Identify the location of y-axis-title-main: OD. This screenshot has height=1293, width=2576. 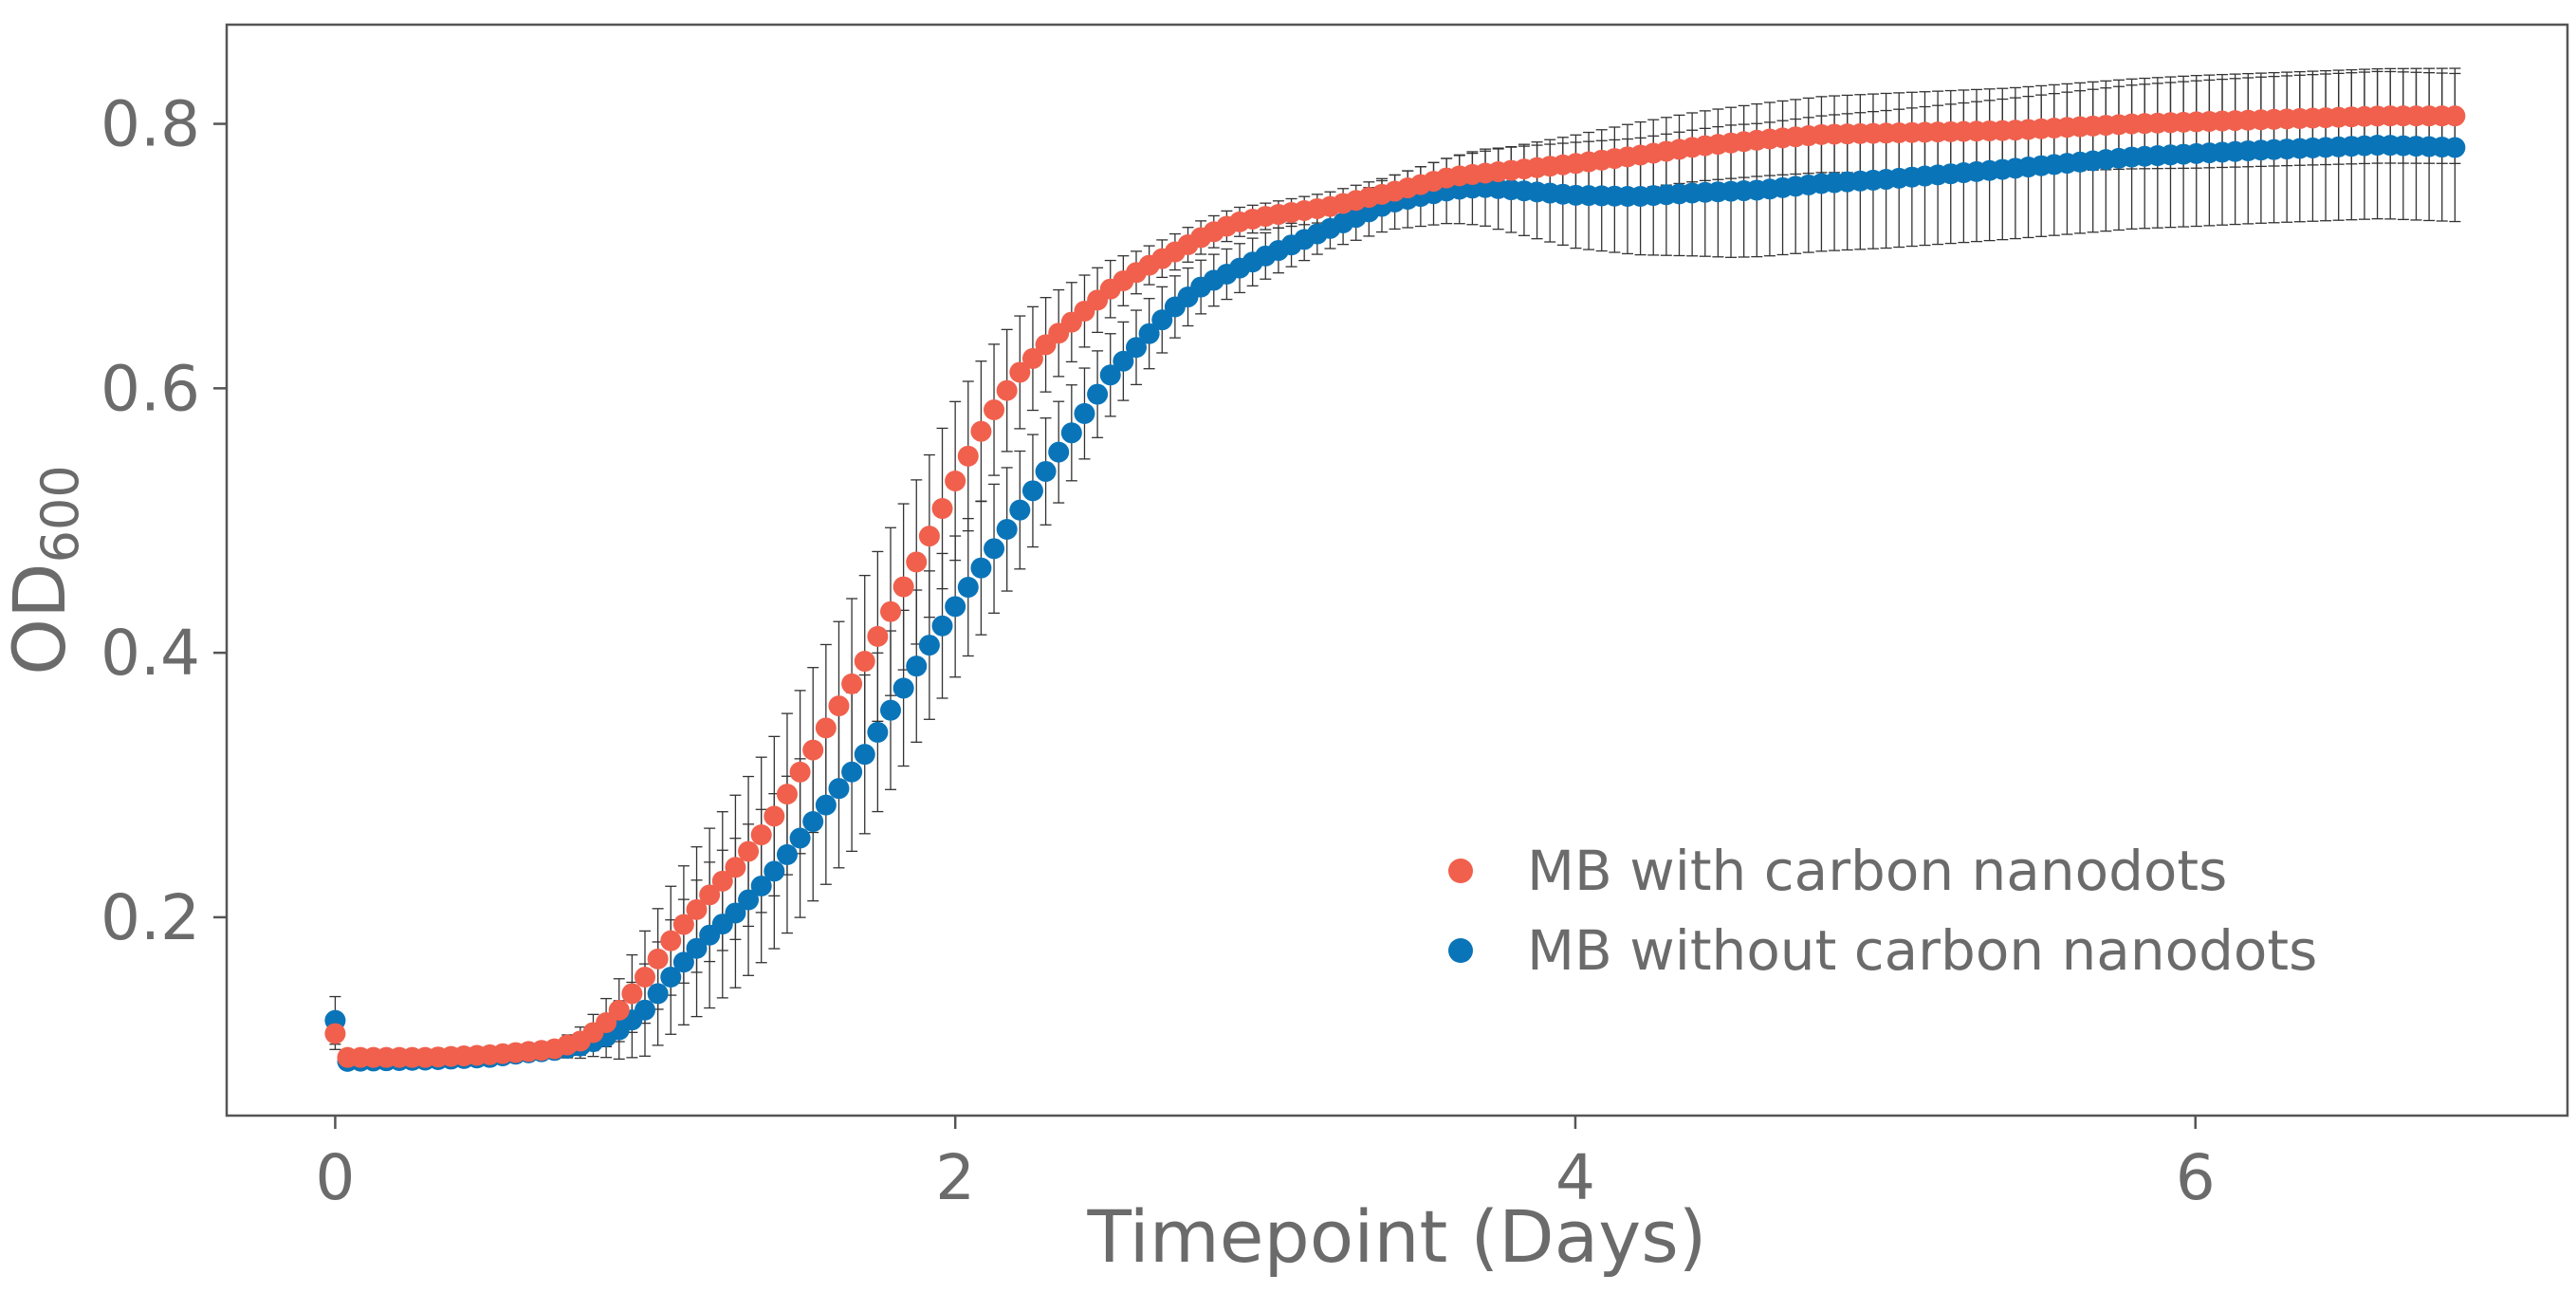
(41, 618).